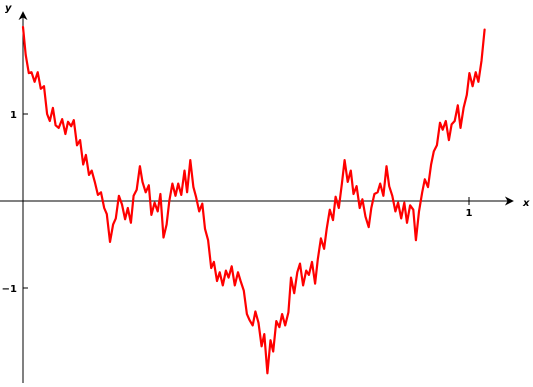  Describe the element at coordinates (13, 115) in the screenshot. I see `y-tick-label: 1` at that location.